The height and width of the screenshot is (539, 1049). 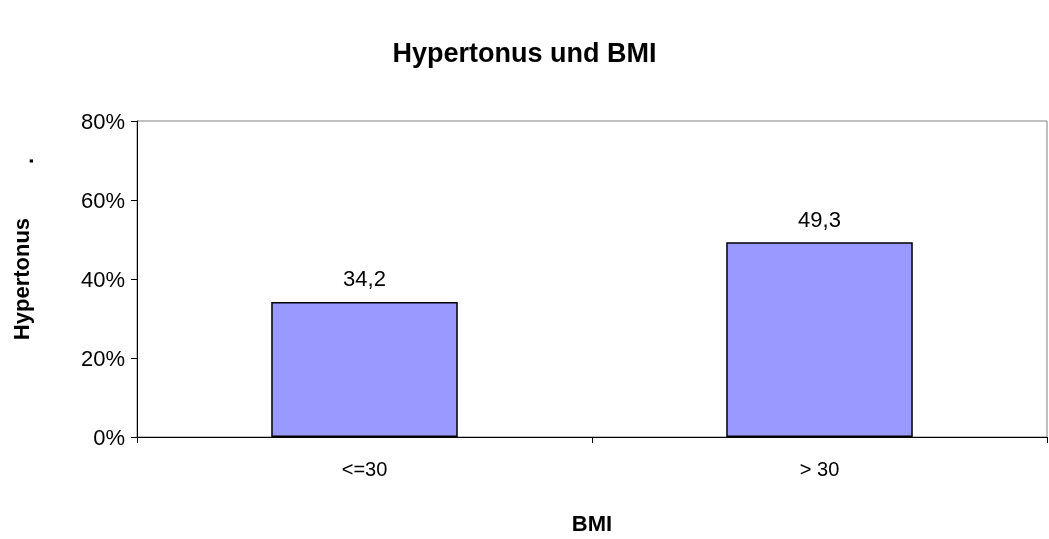 What do you see at coordinates (592, 523) in the screenshot?
I see `x-axis-title: BMI` at bounding box center [592, 523].